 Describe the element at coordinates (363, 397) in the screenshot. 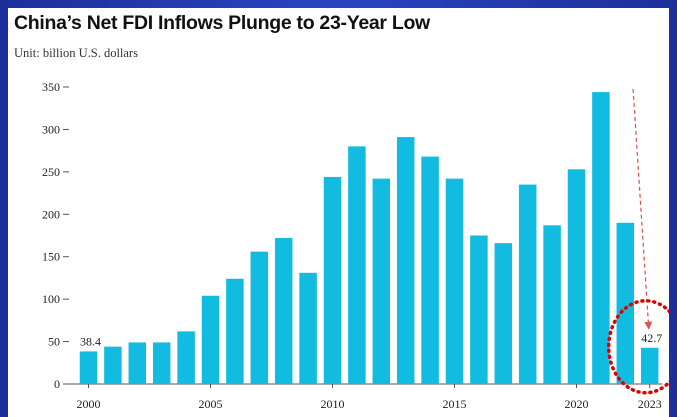

I see `x-axis: 2000 2005 2010 2015 2020 2023` at that location.